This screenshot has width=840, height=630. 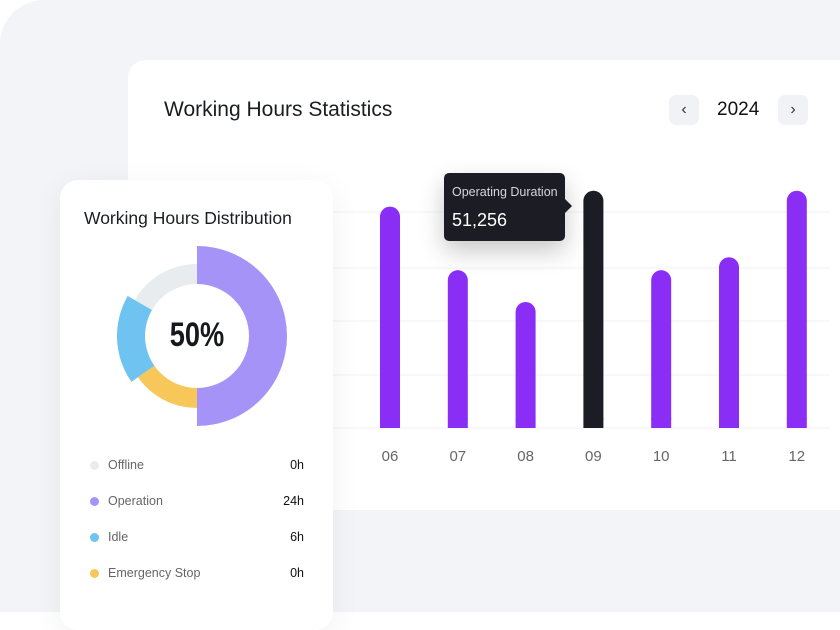 I want to click on card-title: Working Hours Statistics, so click(x=278, y=109).